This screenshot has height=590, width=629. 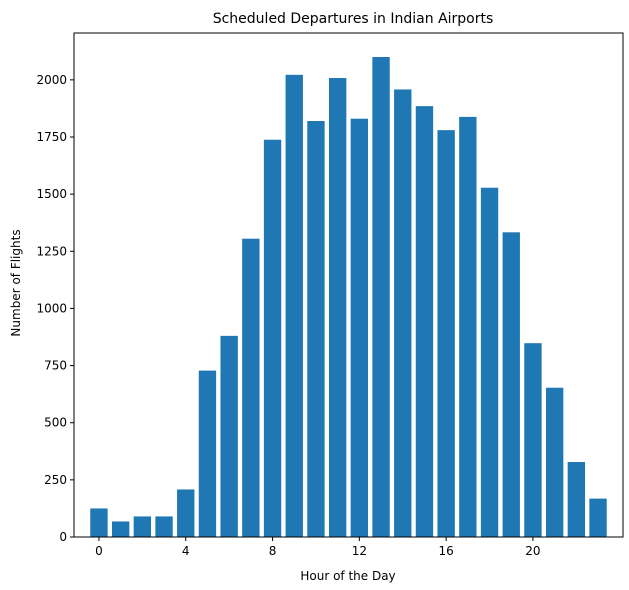 What do you see at coordinates (99, 551) in the screenshot?
I see `x-tick-label: 0` at bounding box center [99, 551].